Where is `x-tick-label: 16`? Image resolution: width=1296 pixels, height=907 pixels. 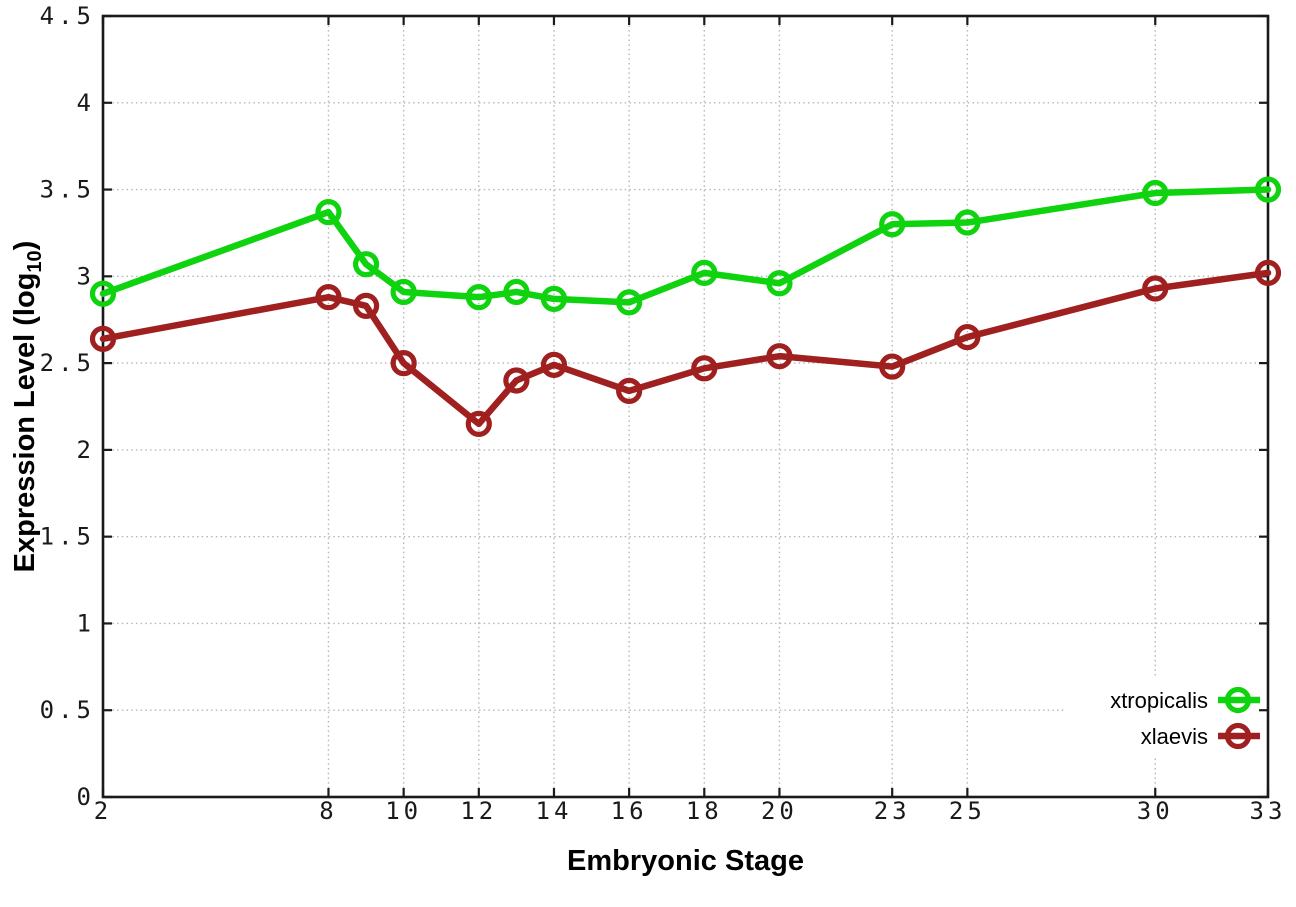
x-tick-label: 16 is located at coordinates (629, 811).